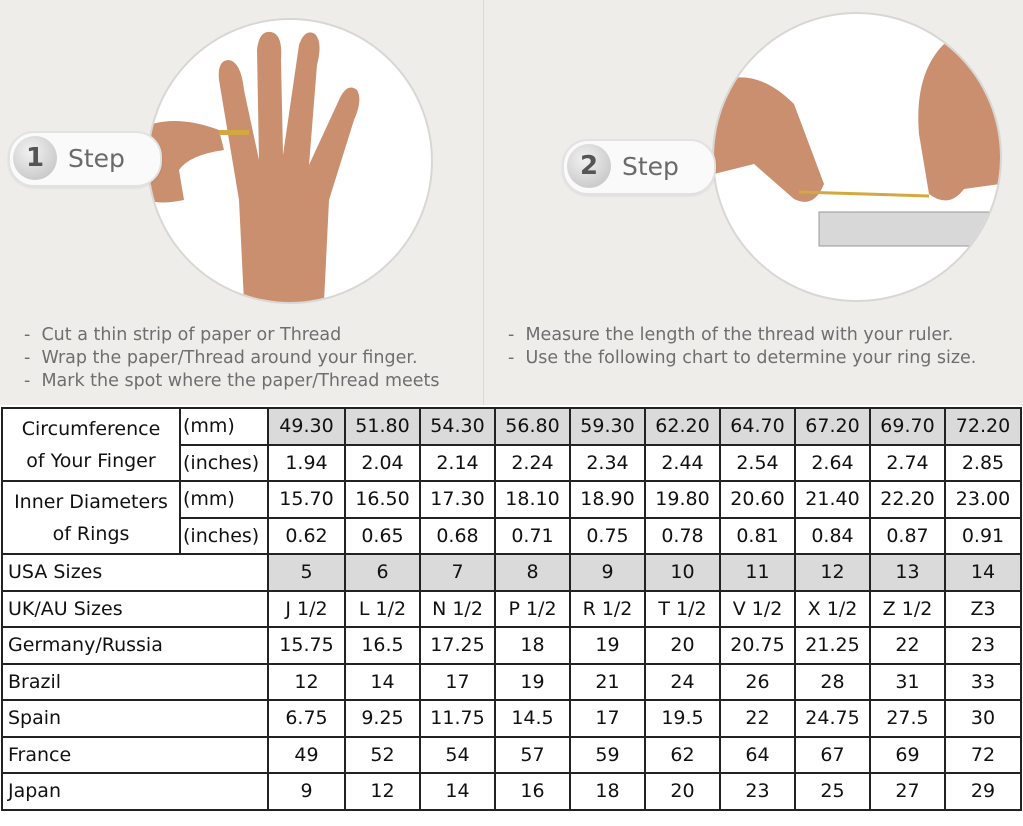 The height and width of the screenshot is (826, 1023). I want to click on value-cell: 19, so click(532, 681).